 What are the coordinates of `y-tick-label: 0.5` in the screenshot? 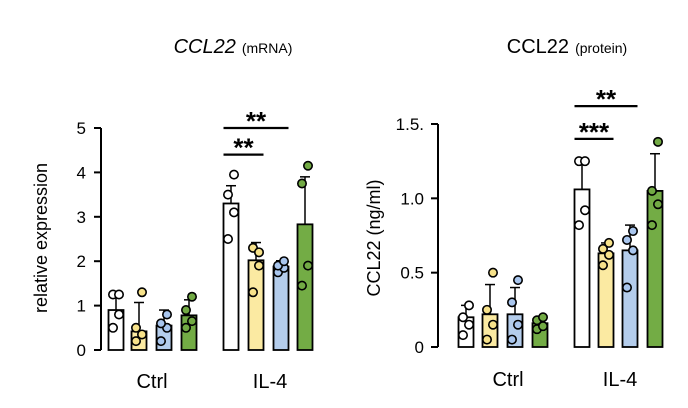 It's located at (412, 273).